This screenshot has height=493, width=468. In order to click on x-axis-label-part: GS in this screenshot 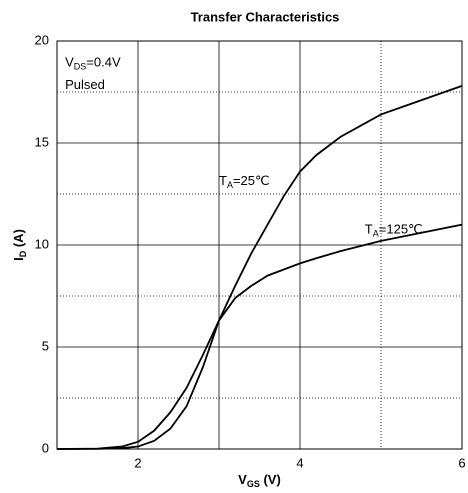, I will do `click(253, 484)`.